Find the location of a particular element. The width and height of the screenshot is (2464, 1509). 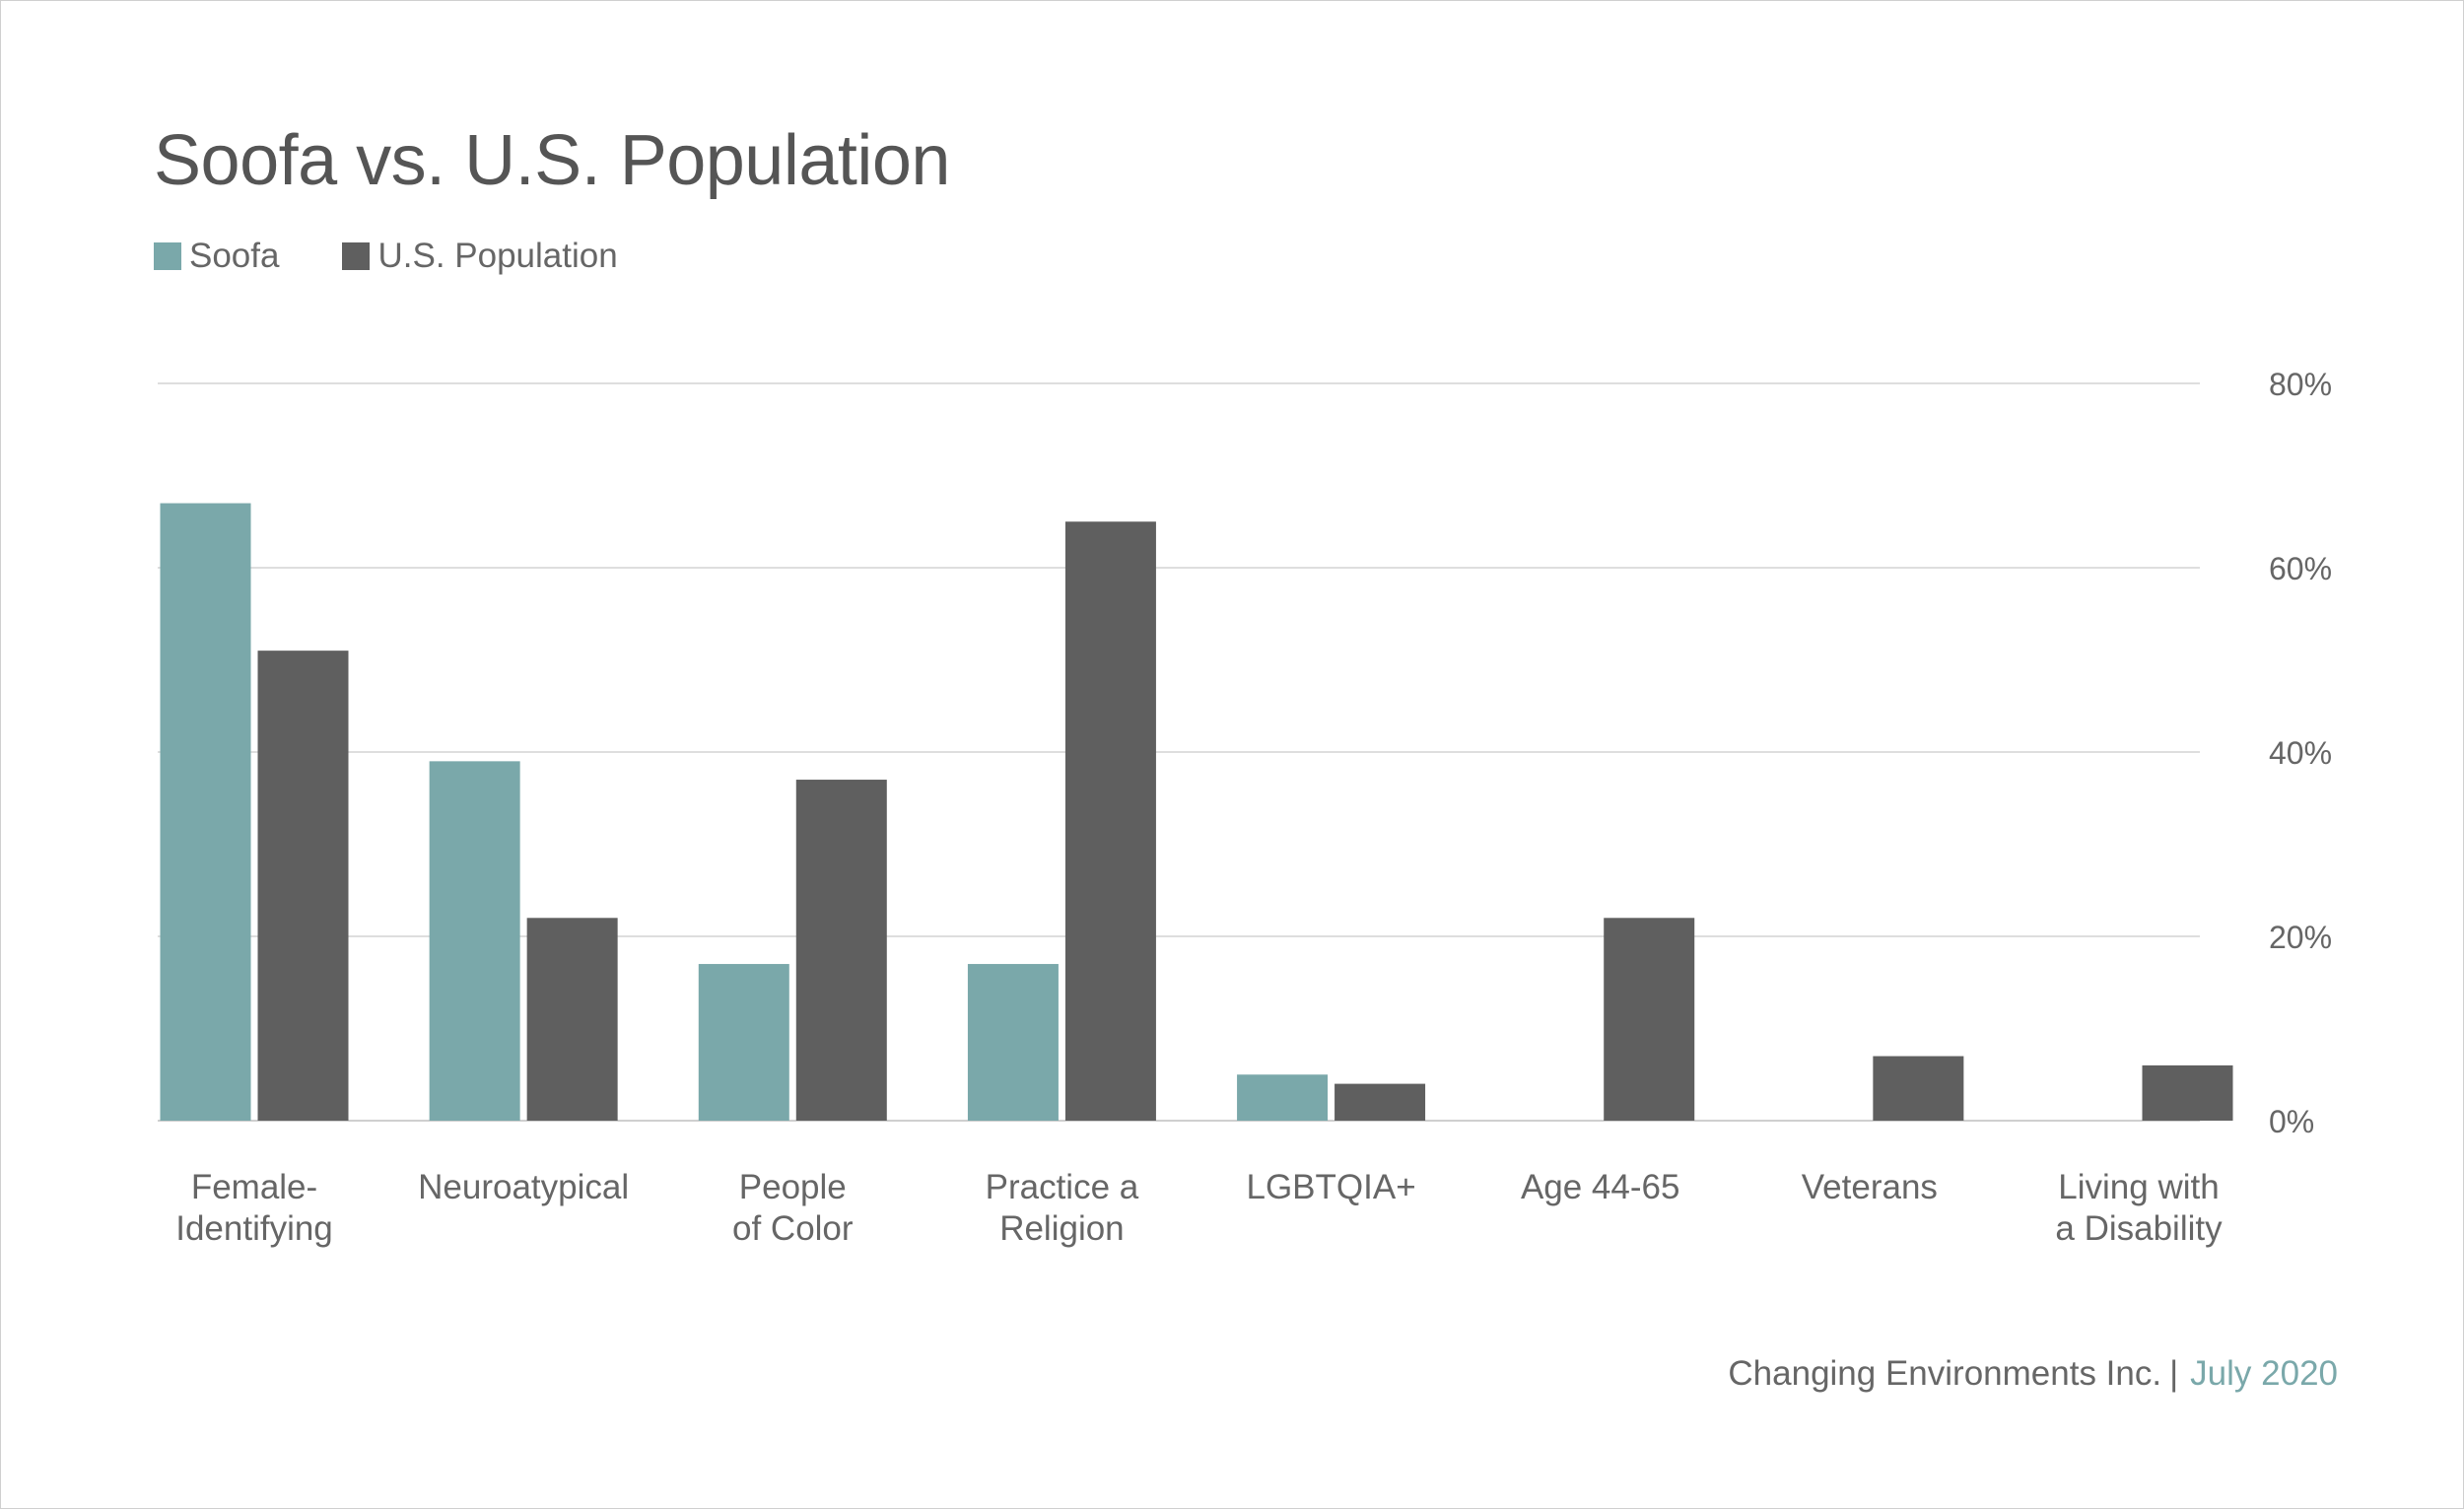

y-tick-label: 20% is located at coordinates (2300, 937).